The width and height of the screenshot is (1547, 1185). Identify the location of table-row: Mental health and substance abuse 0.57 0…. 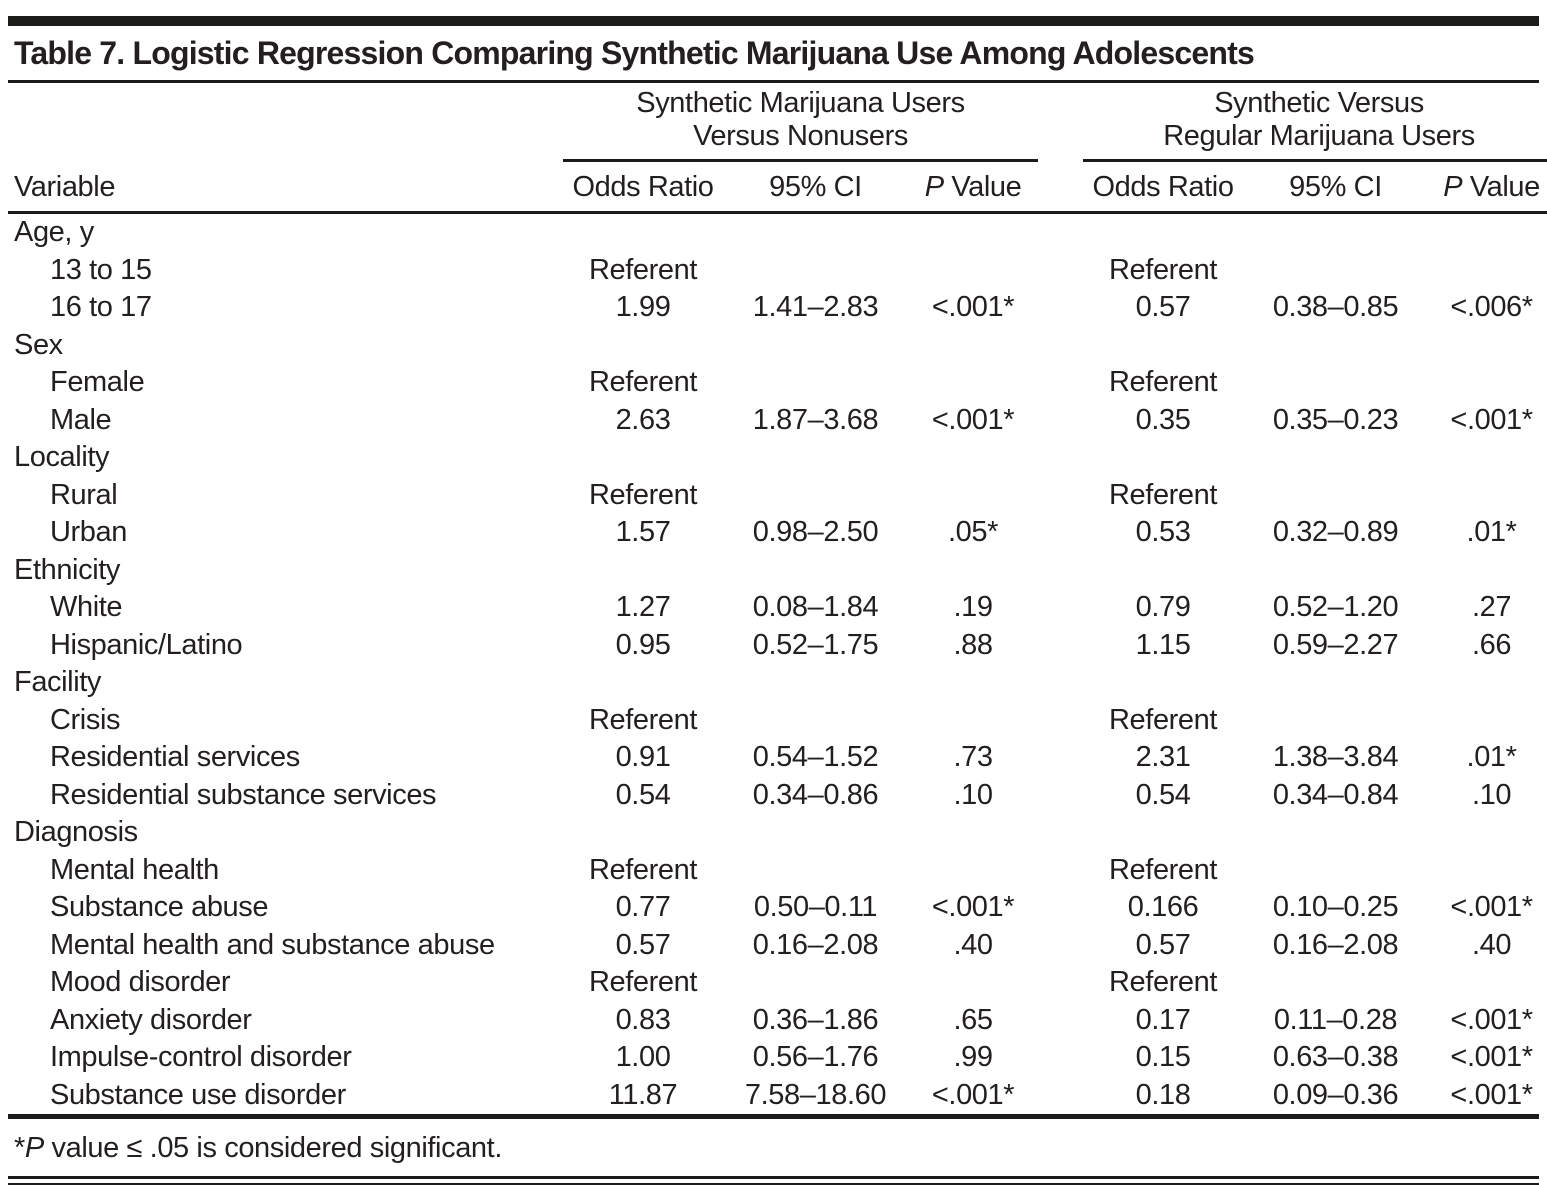
(777, 945).